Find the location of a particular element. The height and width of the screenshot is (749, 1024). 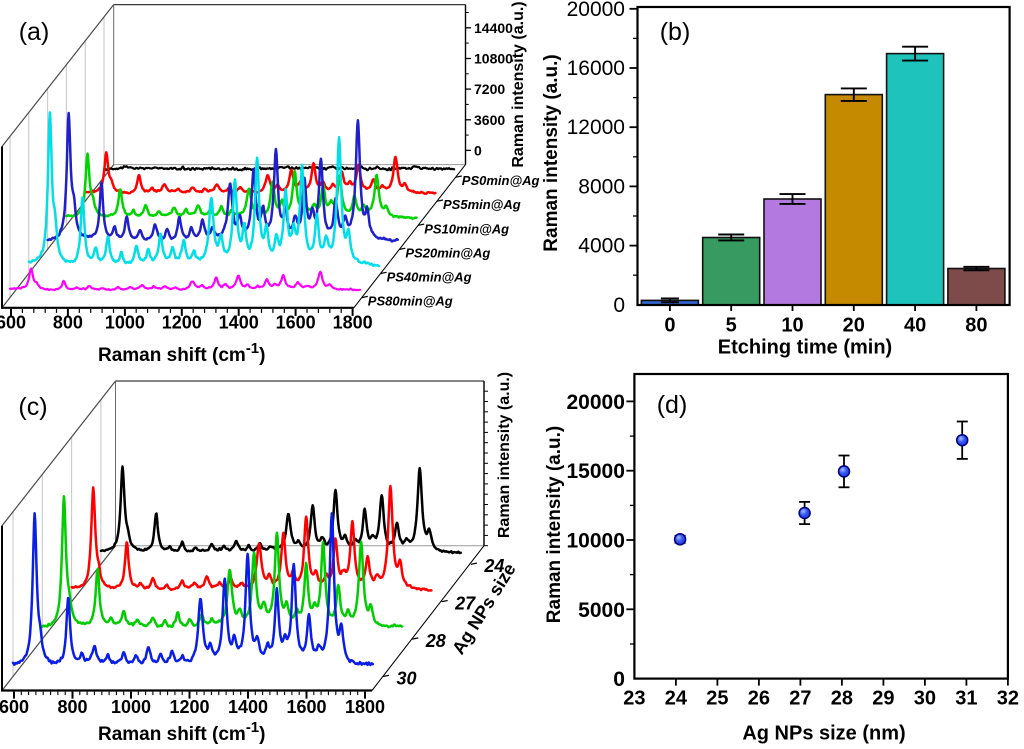

svg-text: 14400 is located at coordinates (493, 28).